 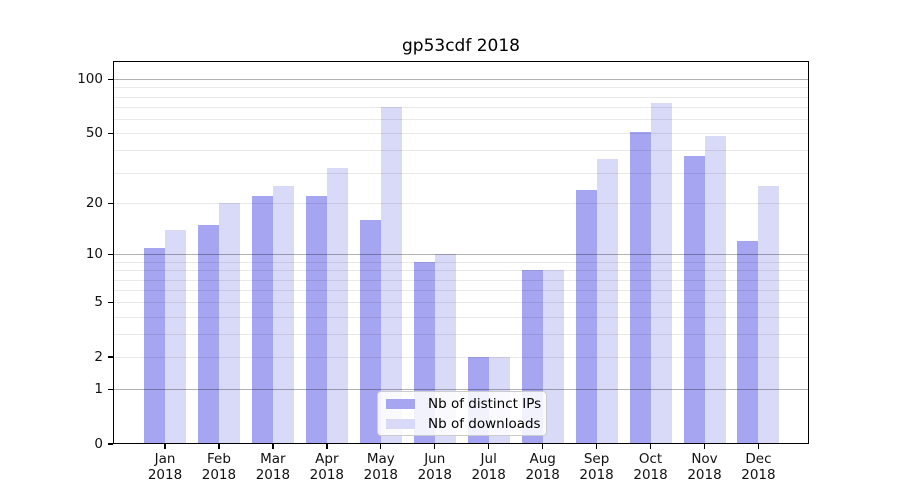 I want to click on x-tick-mark-apr, so click(x=327, y=446).